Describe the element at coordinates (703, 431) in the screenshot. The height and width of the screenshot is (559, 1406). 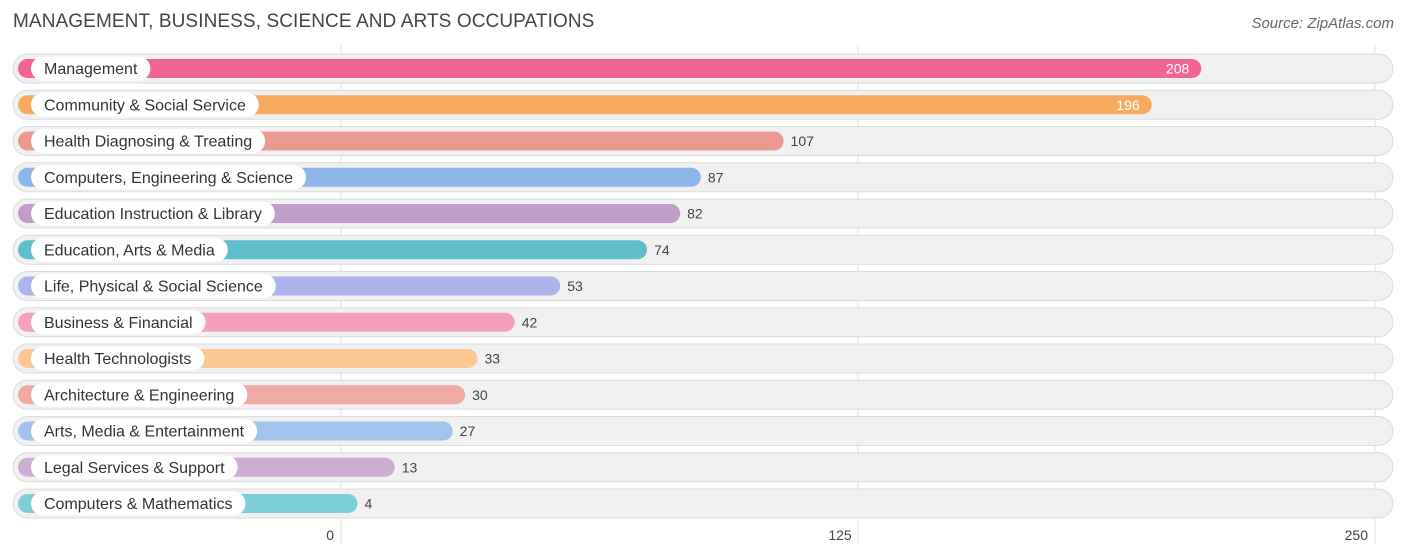
I see `bar-row: Arts, Media & Entertainment 27` at that location.